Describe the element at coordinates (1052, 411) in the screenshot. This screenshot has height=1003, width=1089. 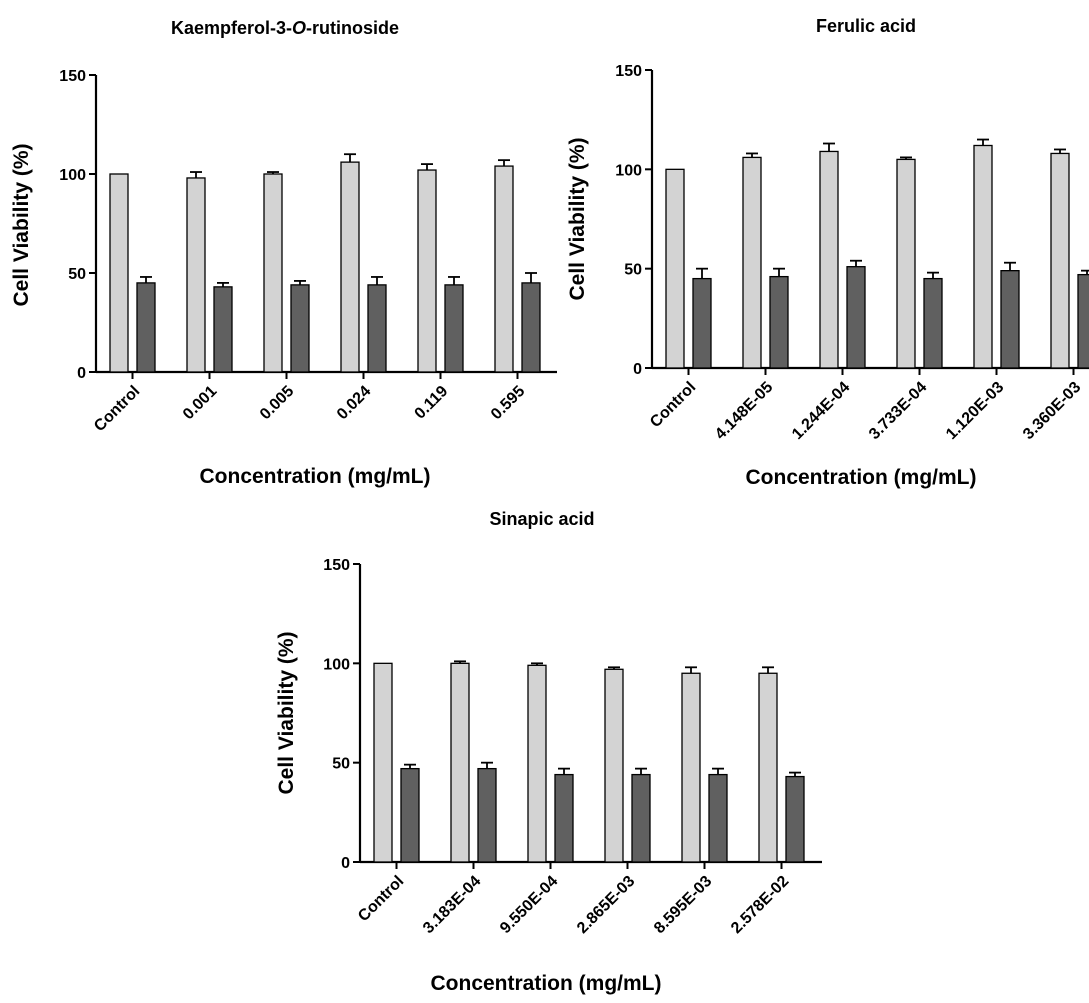
I see `x-tick-label: 3.360E-03` at that location.